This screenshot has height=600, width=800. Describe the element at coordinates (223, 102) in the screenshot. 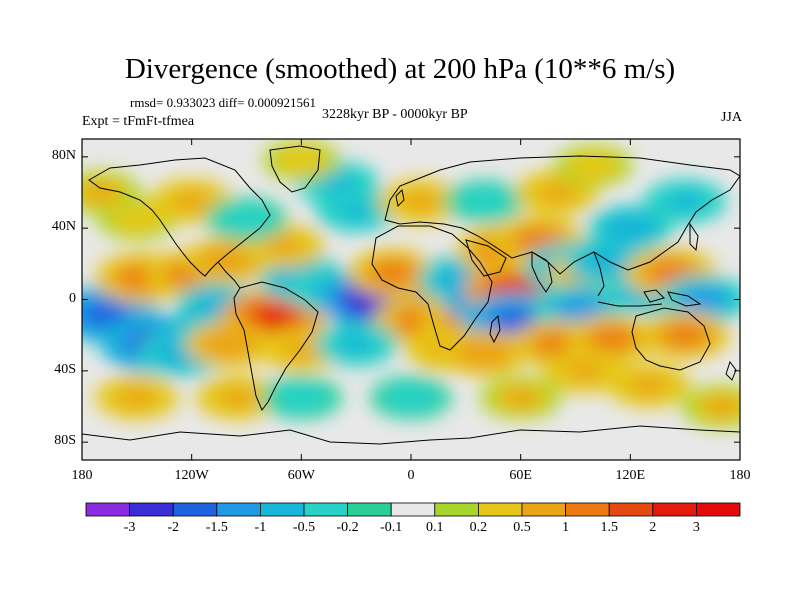

I see `stats-label: rmsd= 0.933023 diff= 0.000921561` at that location.